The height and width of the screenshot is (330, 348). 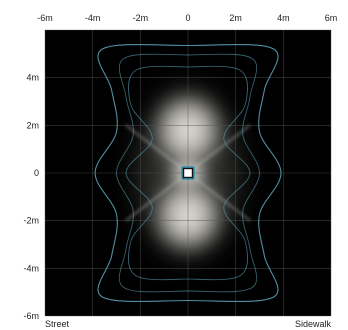 What do you see at coordinates (32, 316) in the screenshot?
I see `y-tick-label: -6m` at bounding box center [32, 316].